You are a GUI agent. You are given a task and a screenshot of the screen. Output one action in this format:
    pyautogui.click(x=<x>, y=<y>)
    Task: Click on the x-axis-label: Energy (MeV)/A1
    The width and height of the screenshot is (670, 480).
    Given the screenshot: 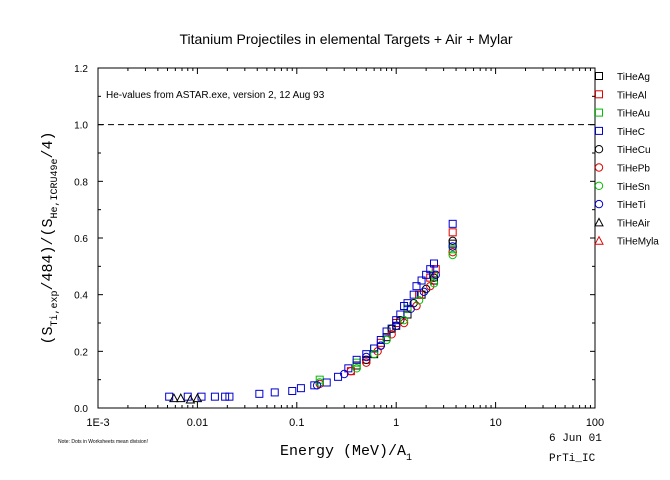 What is the action you would take?
    pyautogui.click(x=346, y=453)
    